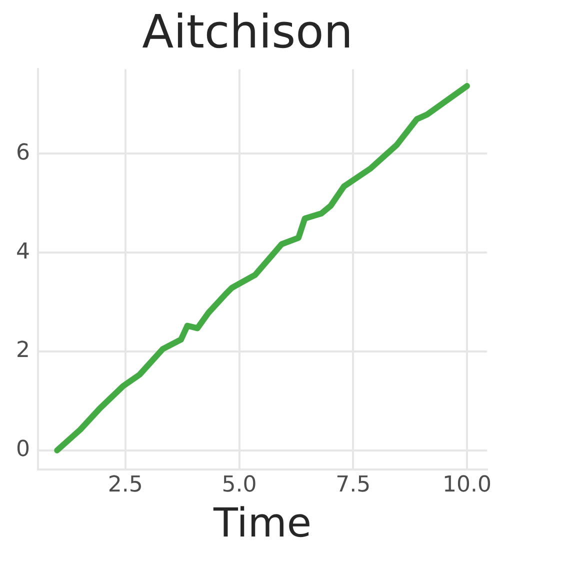 The image size is (565, 562). Describe the element at coordinates (262, 523) in the screenshot. I see `x-axis-title: Time` at that location.